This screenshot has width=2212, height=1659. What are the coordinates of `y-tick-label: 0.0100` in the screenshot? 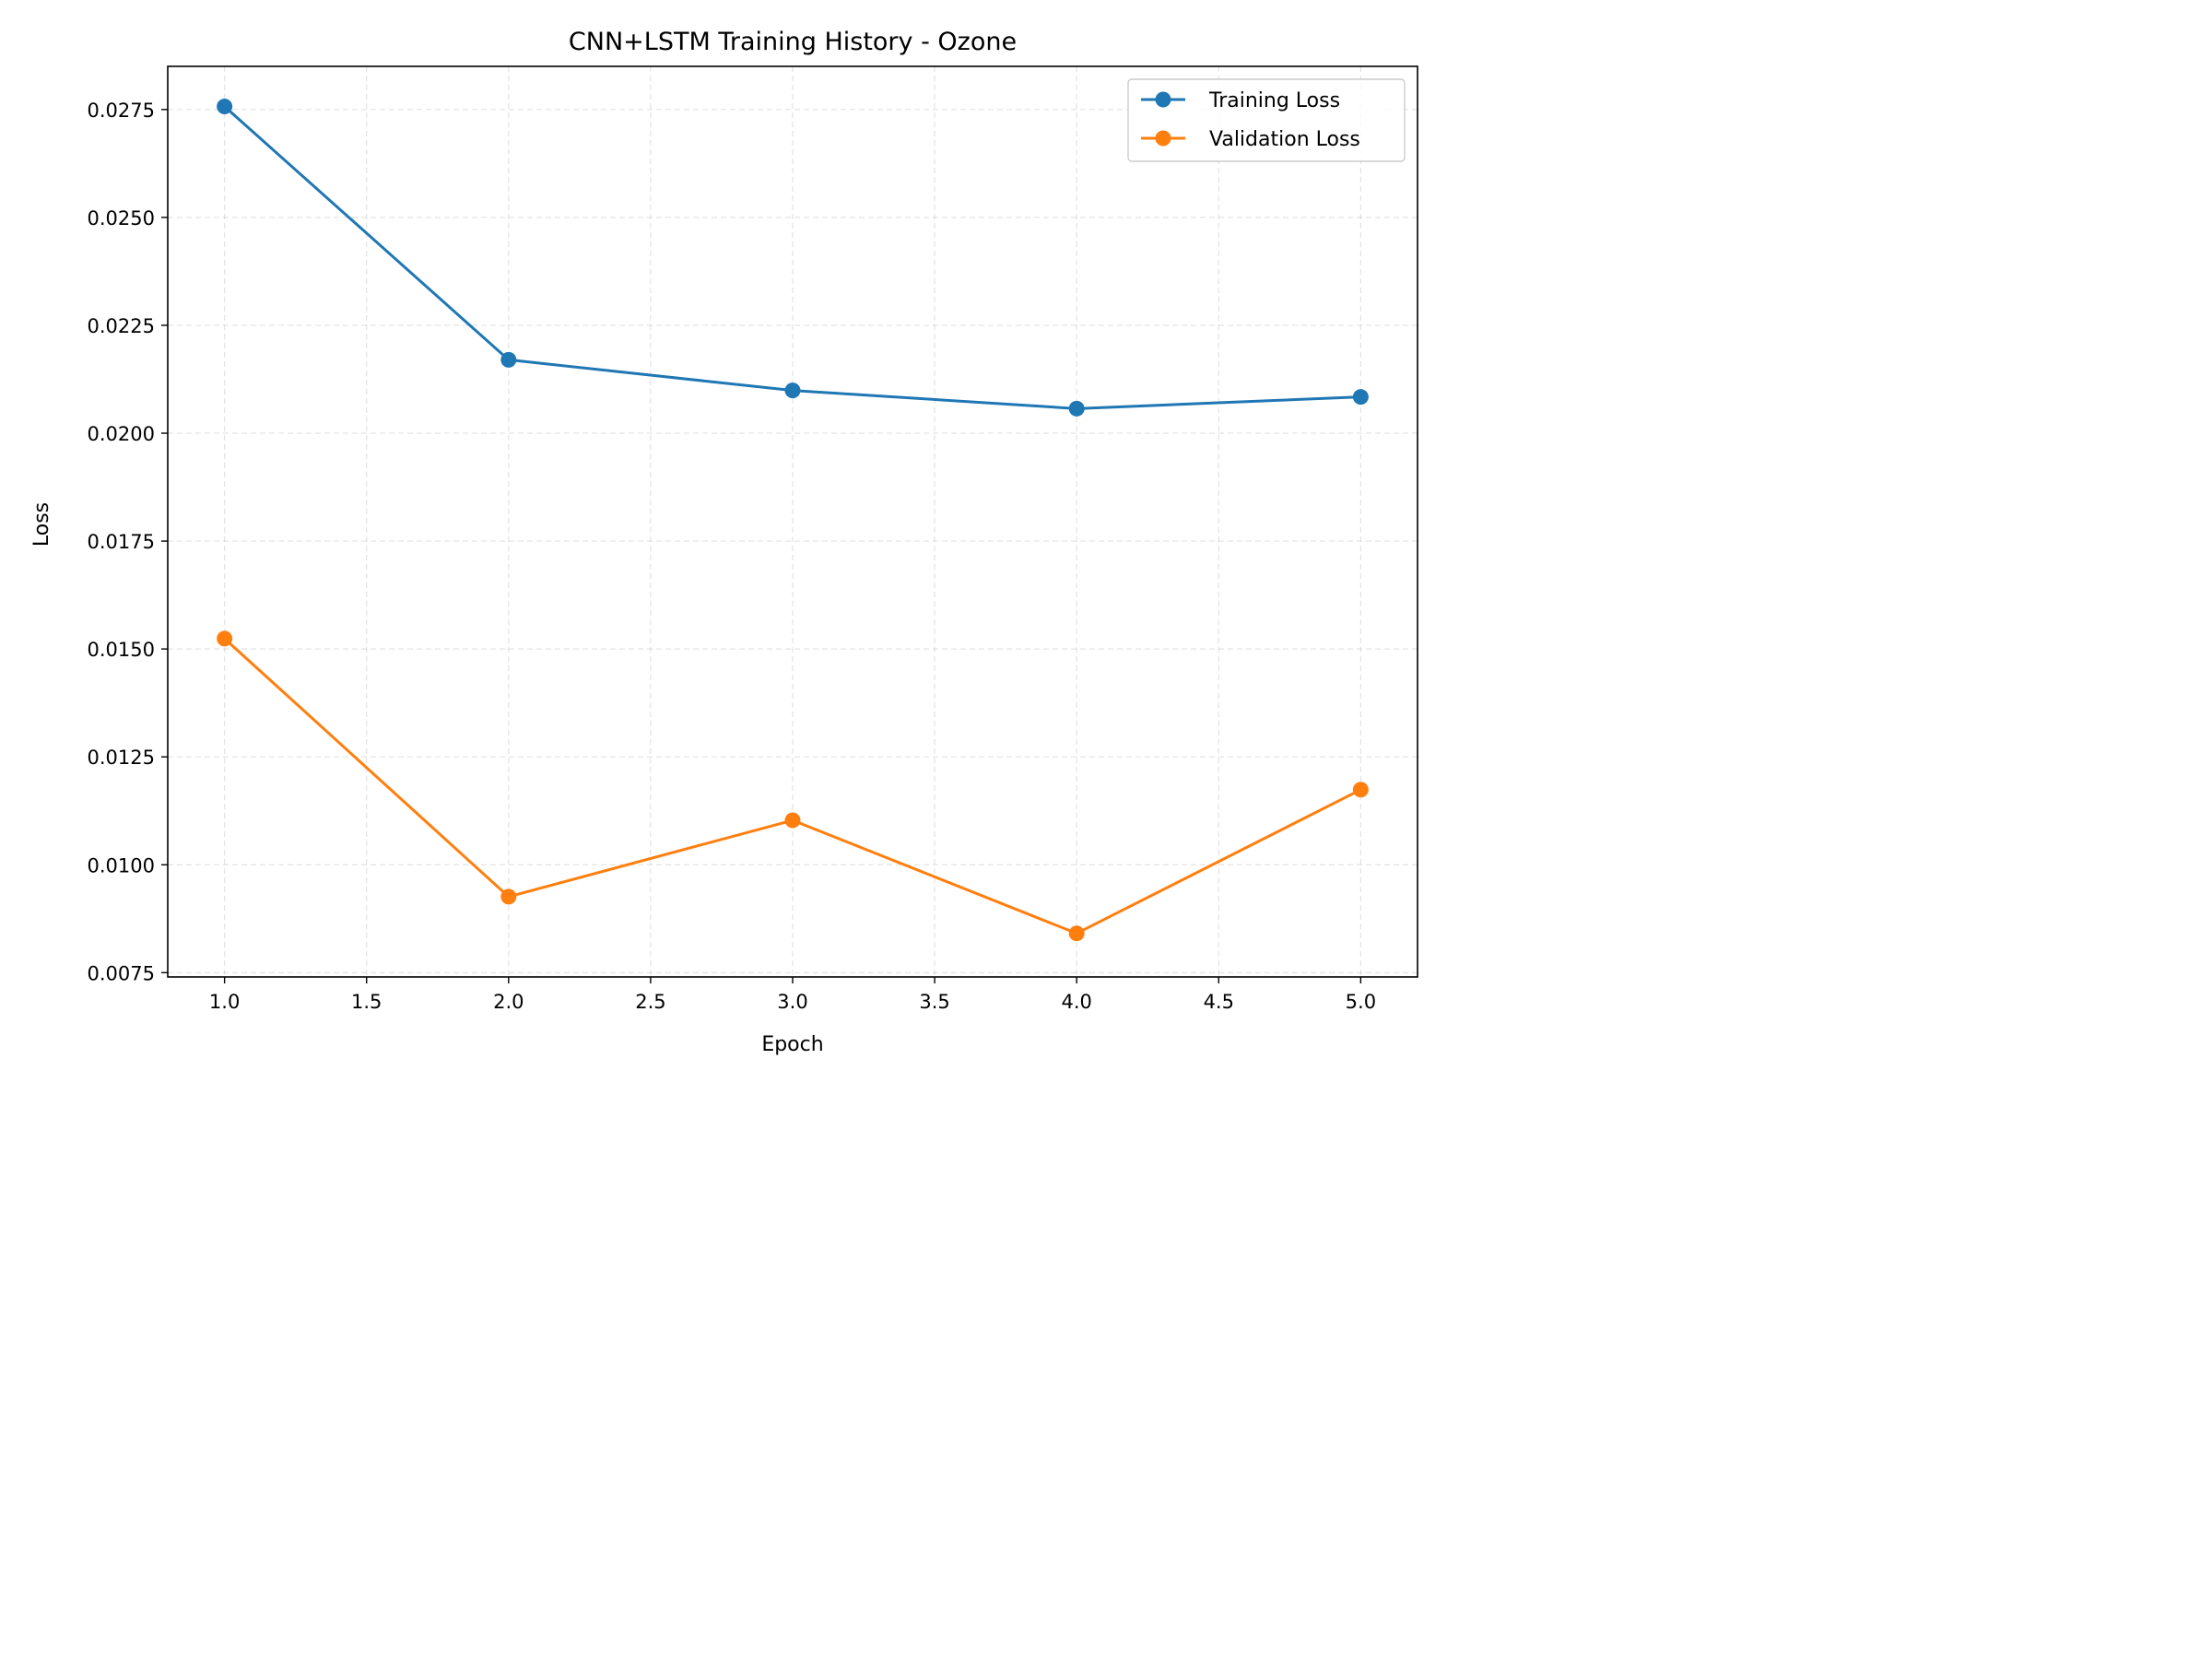 It's located at (121, 865).